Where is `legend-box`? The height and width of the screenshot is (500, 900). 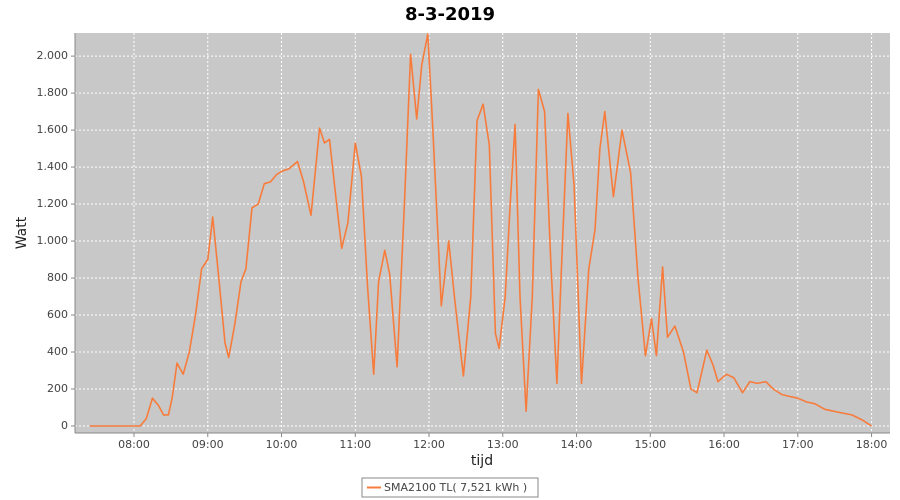
legend-box is located at coordinates (450, 487).